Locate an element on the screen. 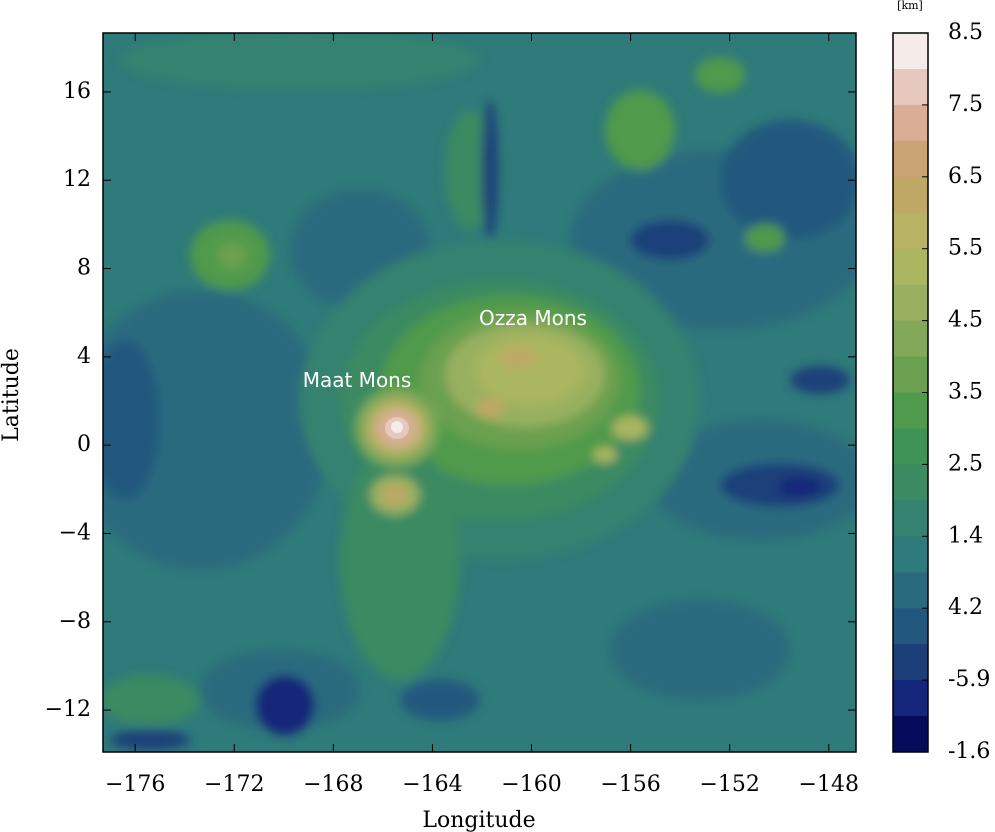  colorbar-tick-label: 4.2 is located at coordinates (965, 607).